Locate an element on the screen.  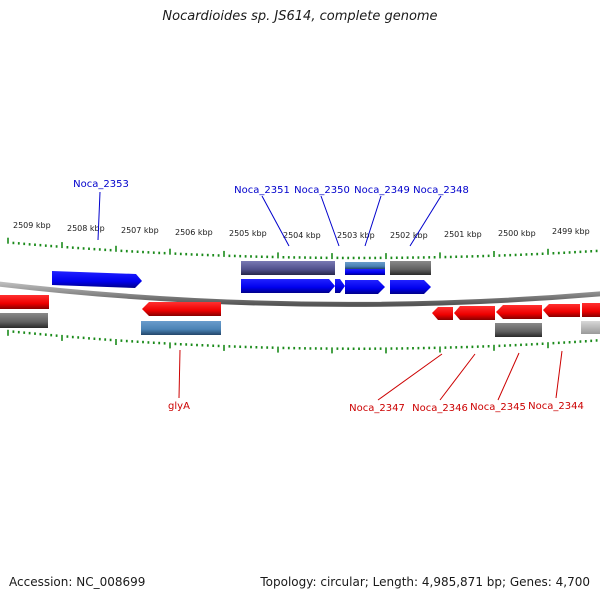
map-title: Nocardioides sp. JS614, complete genome is located at coordinates (300, 16).